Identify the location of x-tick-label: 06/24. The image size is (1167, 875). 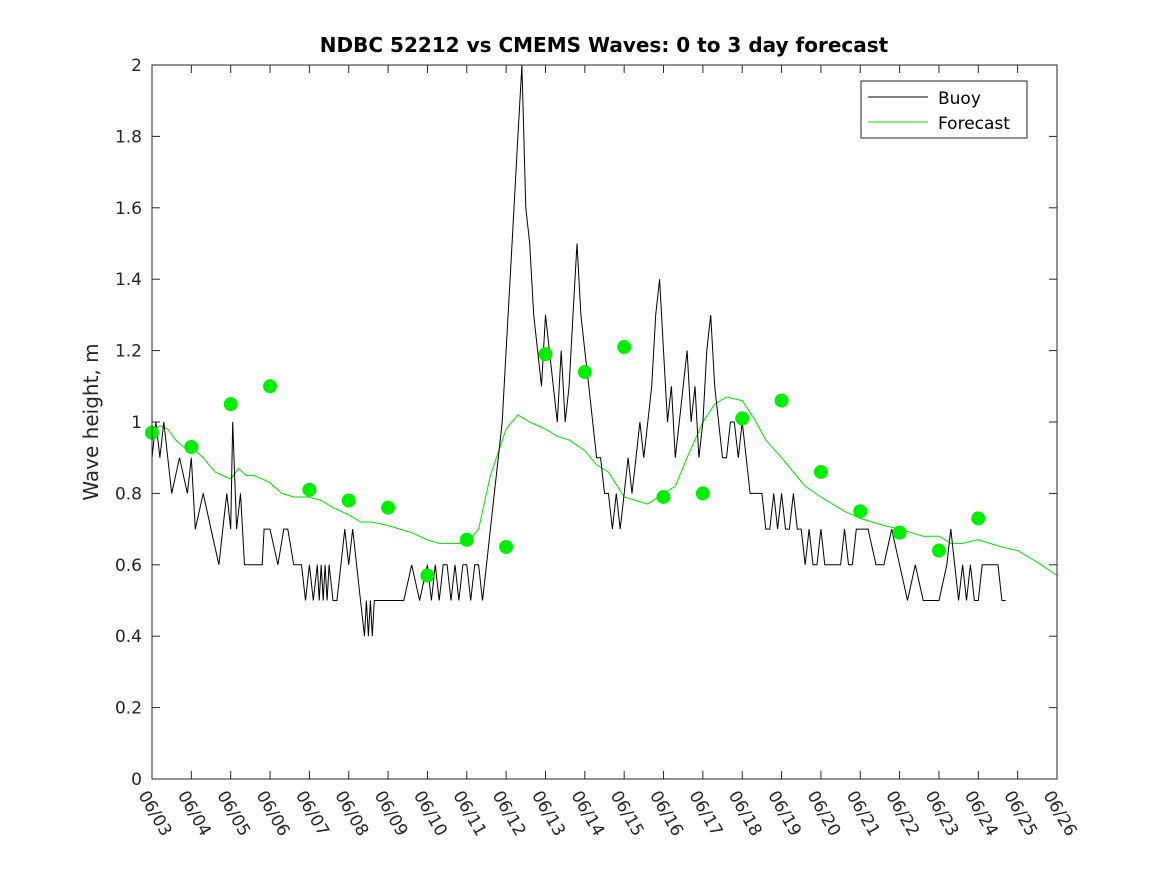
(981, 814).